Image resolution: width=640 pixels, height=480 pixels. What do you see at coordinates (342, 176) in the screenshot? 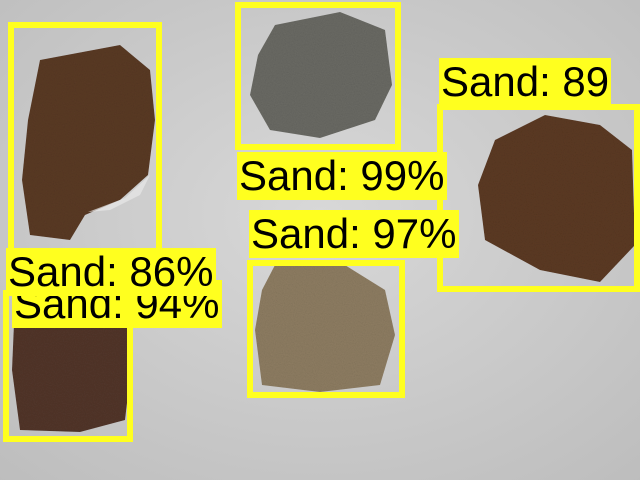
I see `detection-label-2: Sand: 99%` at bounding box center [342, 176].